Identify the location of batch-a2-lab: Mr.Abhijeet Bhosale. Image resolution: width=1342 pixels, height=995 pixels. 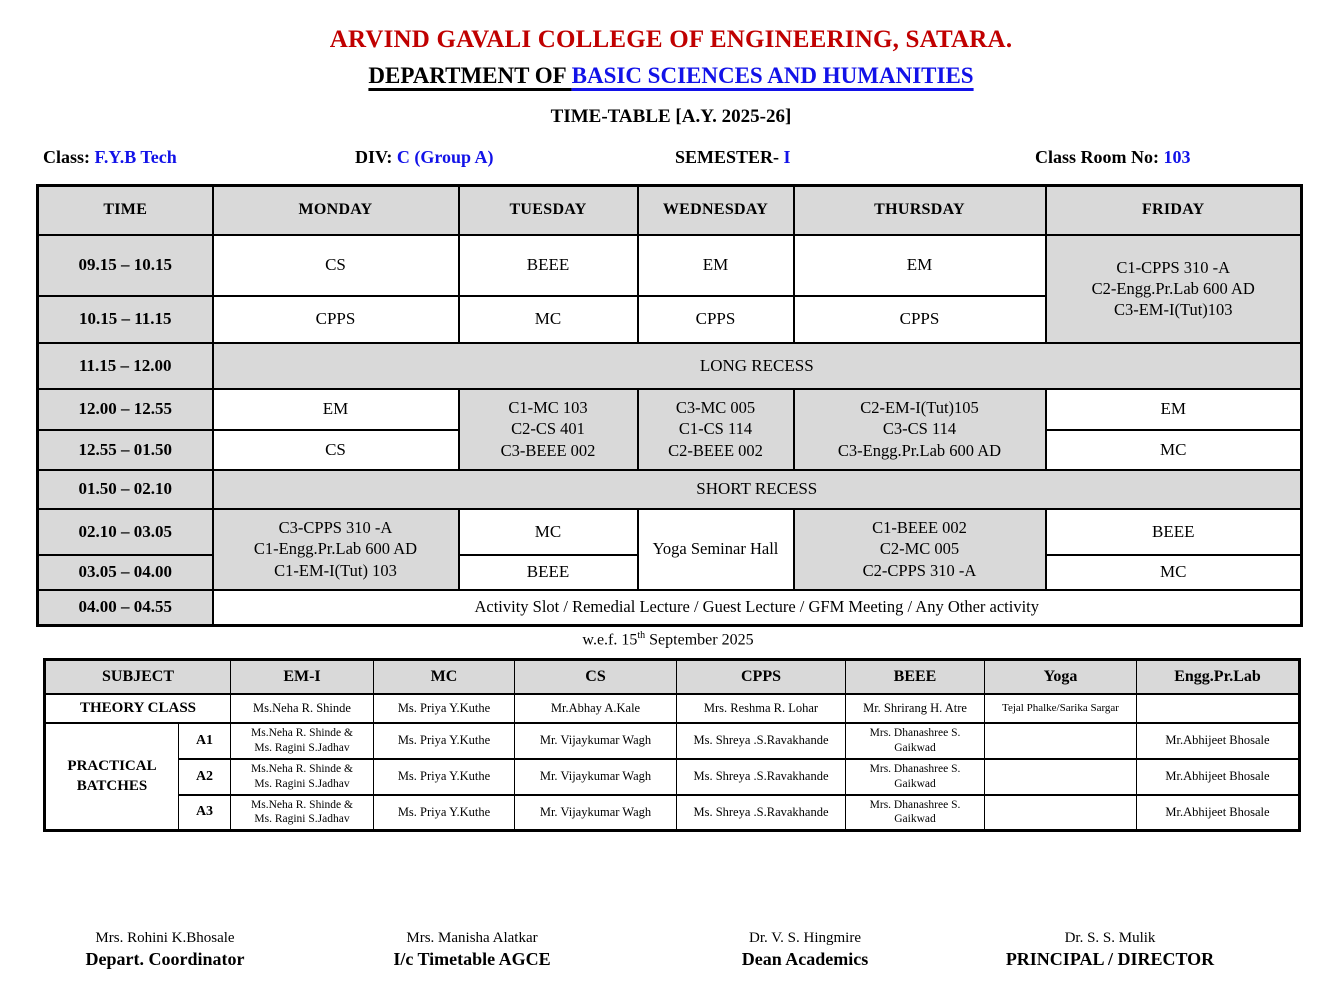
(1218, 776).